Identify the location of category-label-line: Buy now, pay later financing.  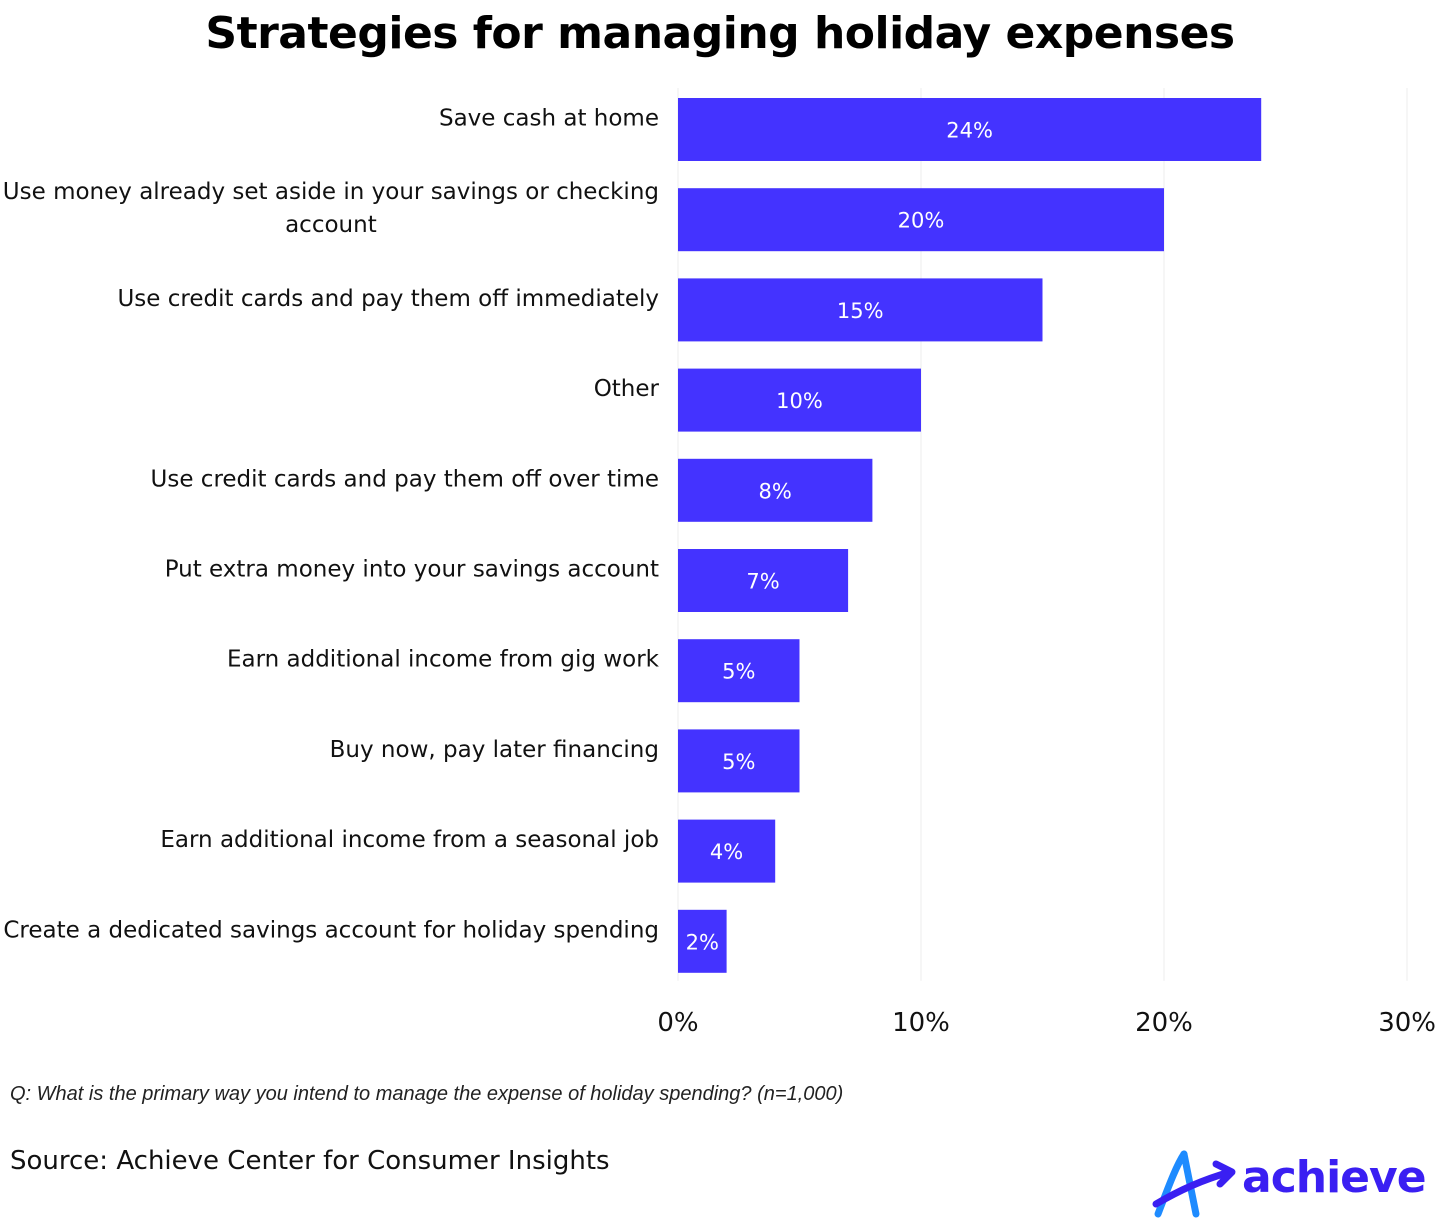
(494, 750).